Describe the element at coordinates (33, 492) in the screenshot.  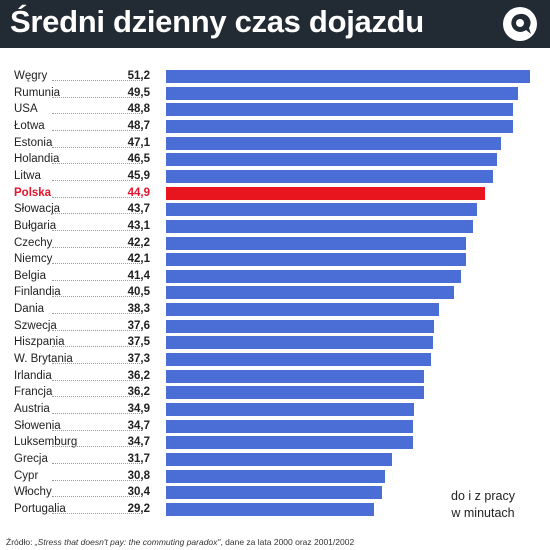
I see `category-label: Włochy` at that location.